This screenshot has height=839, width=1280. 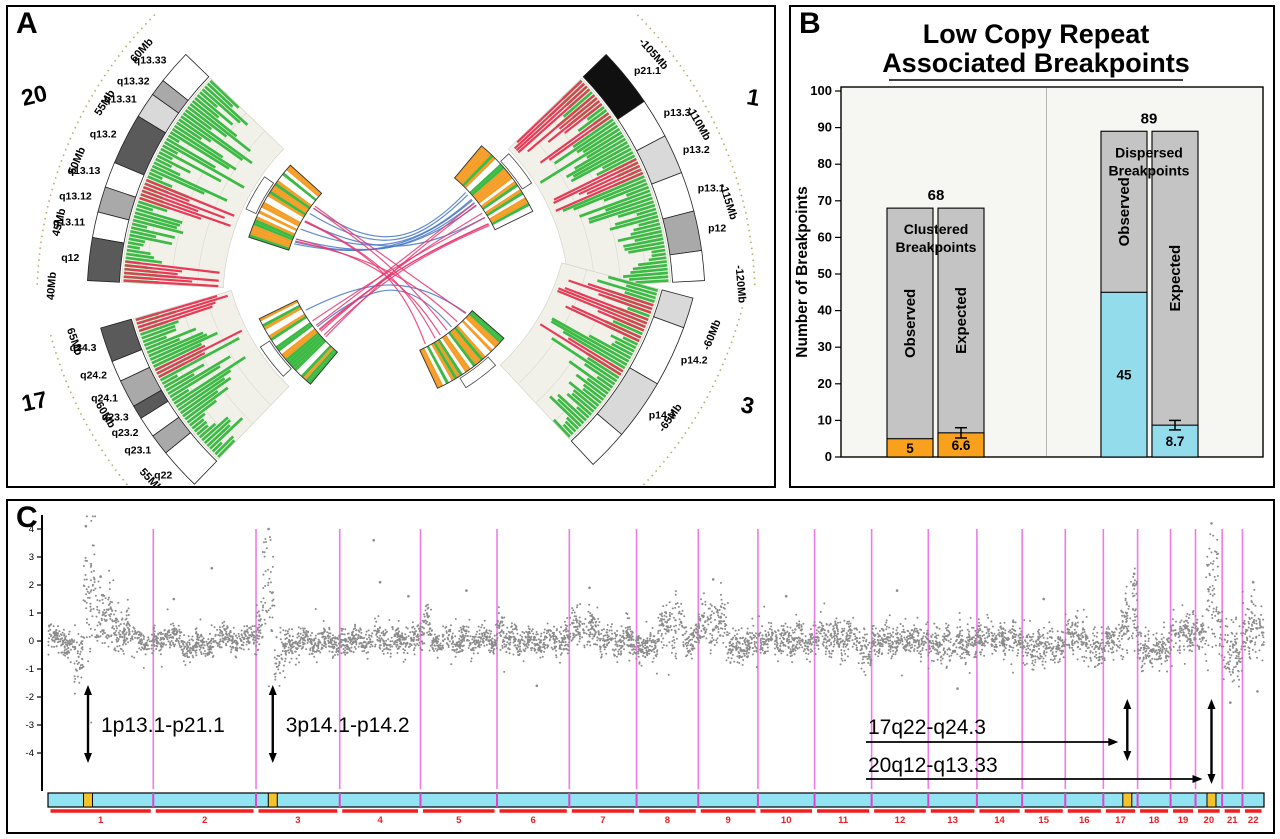 I want to click on panel-b-label: B, so click(x=810, y=23).